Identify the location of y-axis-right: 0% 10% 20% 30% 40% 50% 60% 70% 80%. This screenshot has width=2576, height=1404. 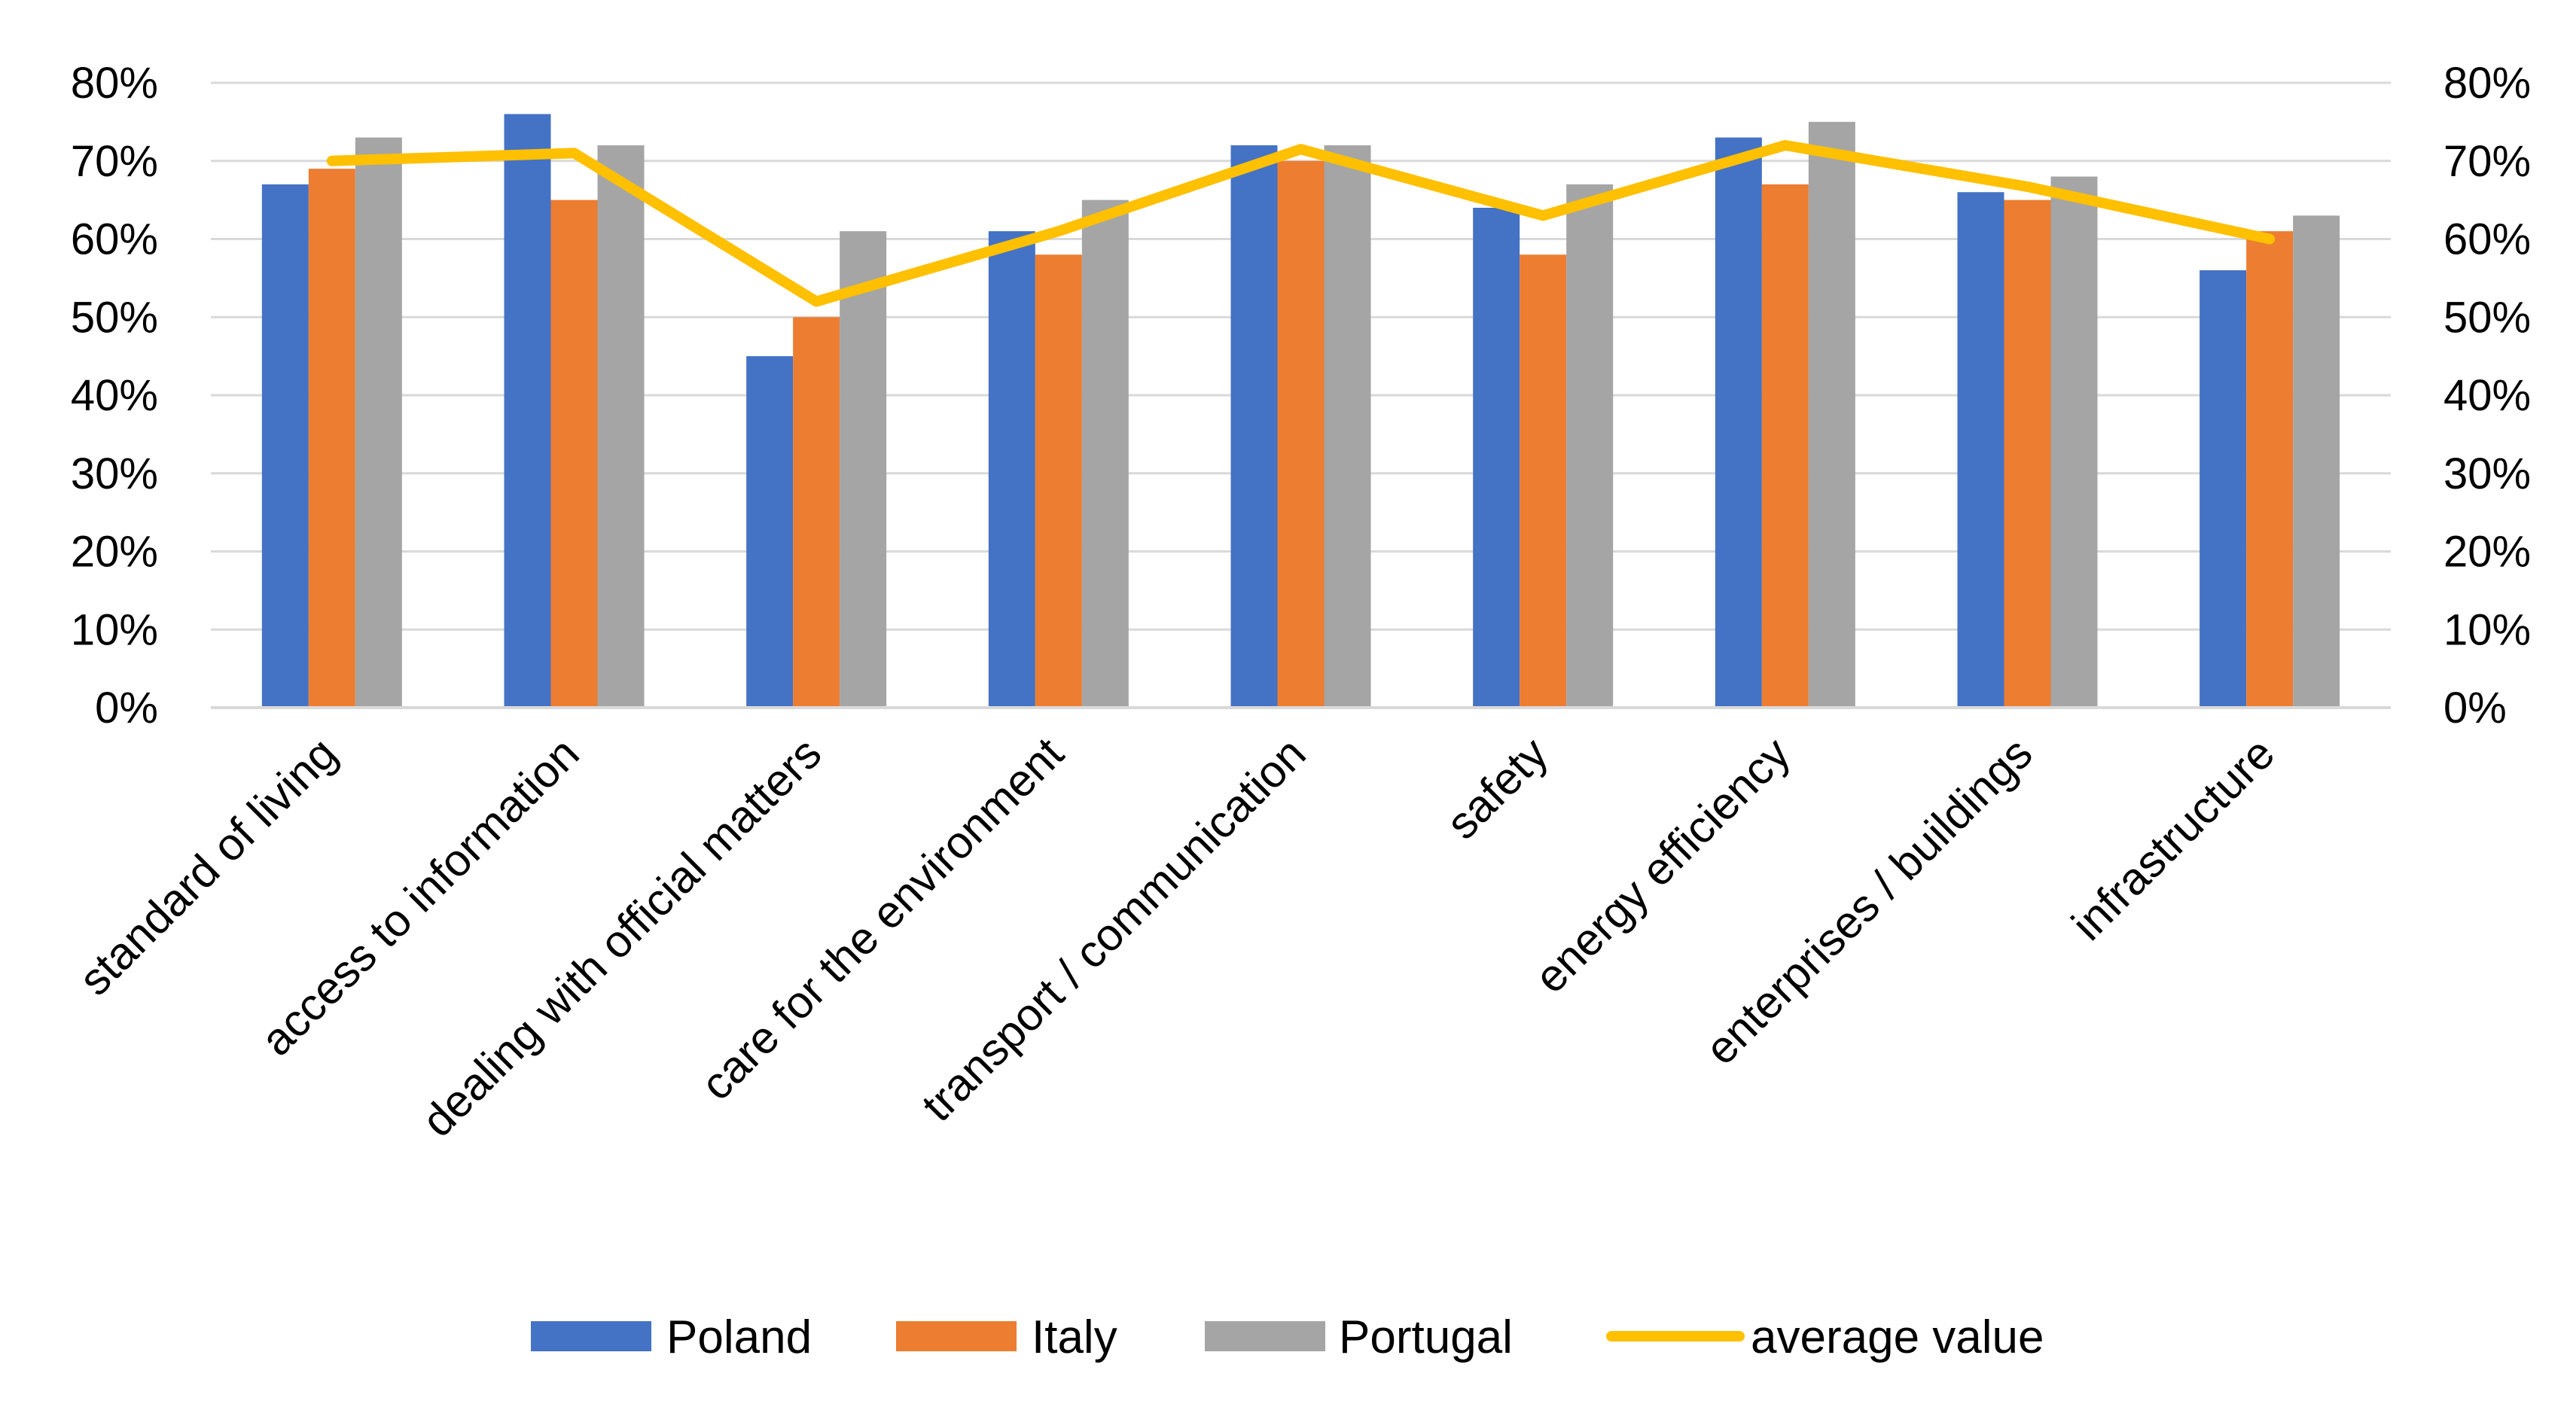
(2487, 396).